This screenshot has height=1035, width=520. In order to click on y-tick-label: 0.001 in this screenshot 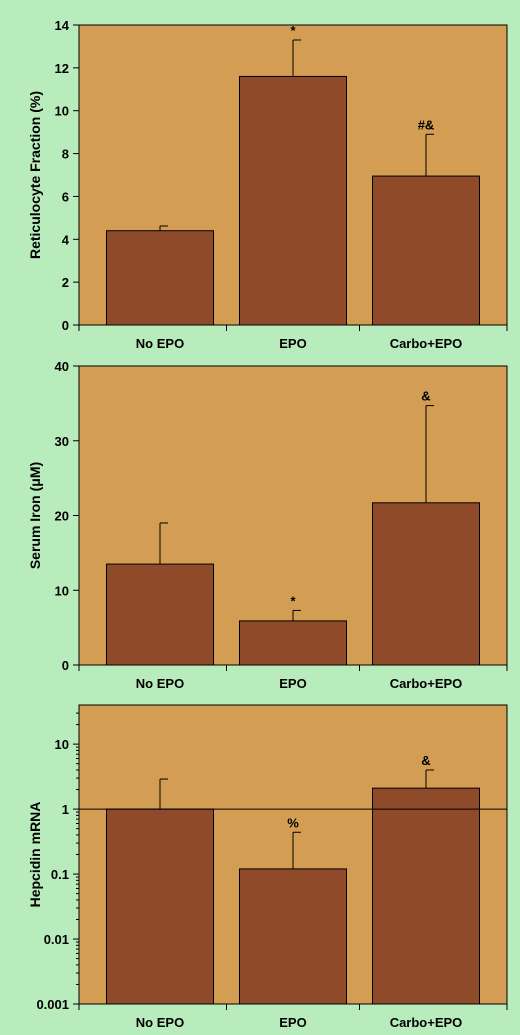, I will do `click(52, 1004)`.